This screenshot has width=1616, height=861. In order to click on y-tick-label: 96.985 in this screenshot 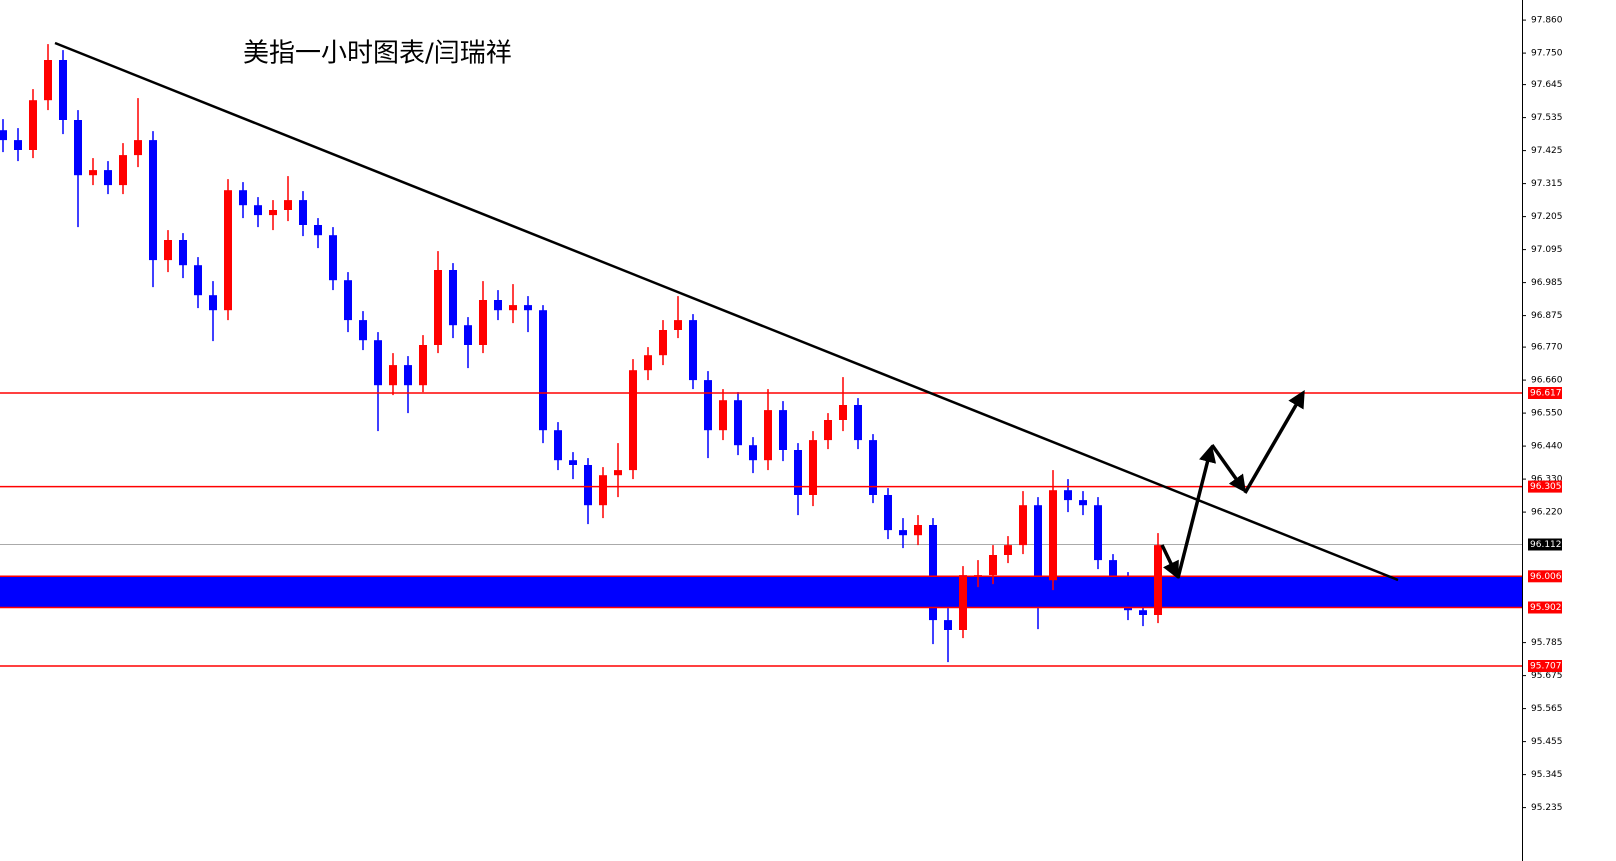, I will do `click(1547, 283)`.